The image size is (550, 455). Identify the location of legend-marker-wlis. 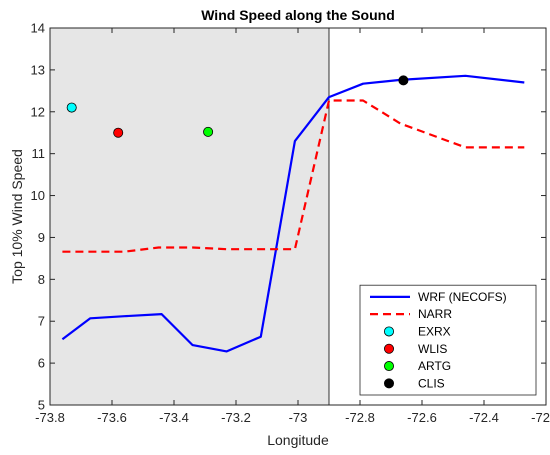
(388, 348).